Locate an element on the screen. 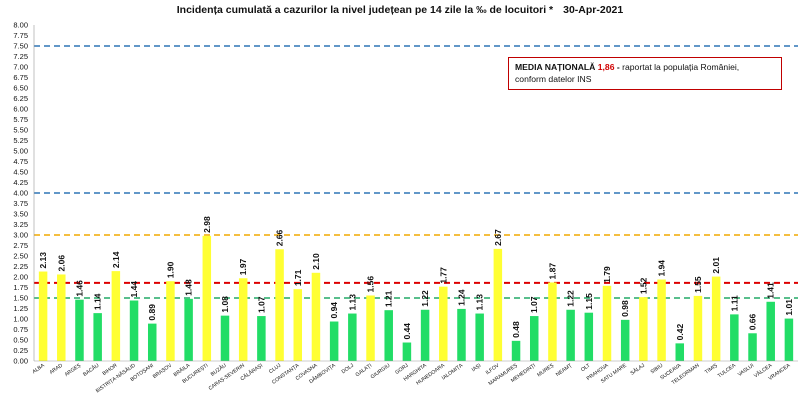 This screenshot has width=800, height=411. value-label: 1.48 is located at coordinates (189, 287).